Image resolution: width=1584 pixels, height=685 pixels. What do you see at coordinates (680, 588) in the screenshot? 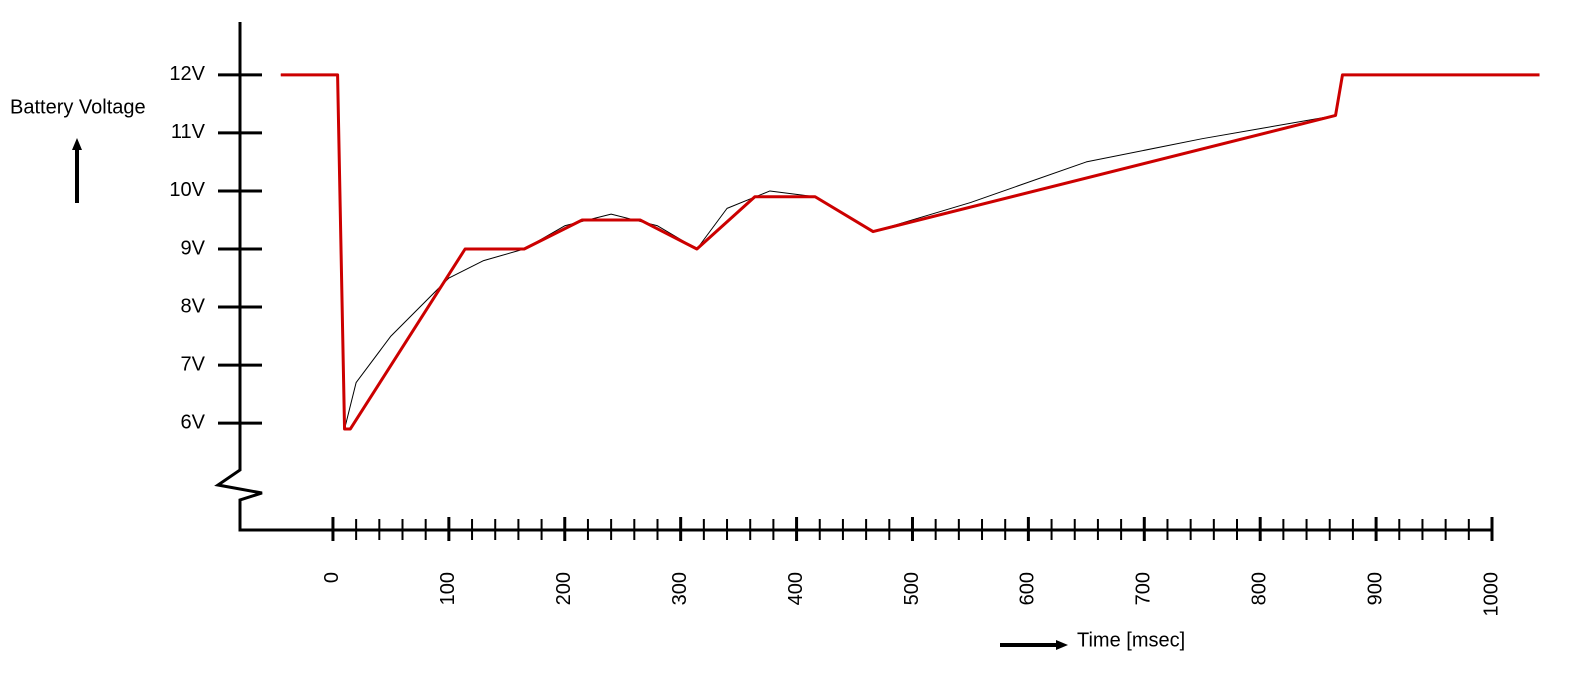
I see `x-tick-label: 300` at bounding box center [680, 588].